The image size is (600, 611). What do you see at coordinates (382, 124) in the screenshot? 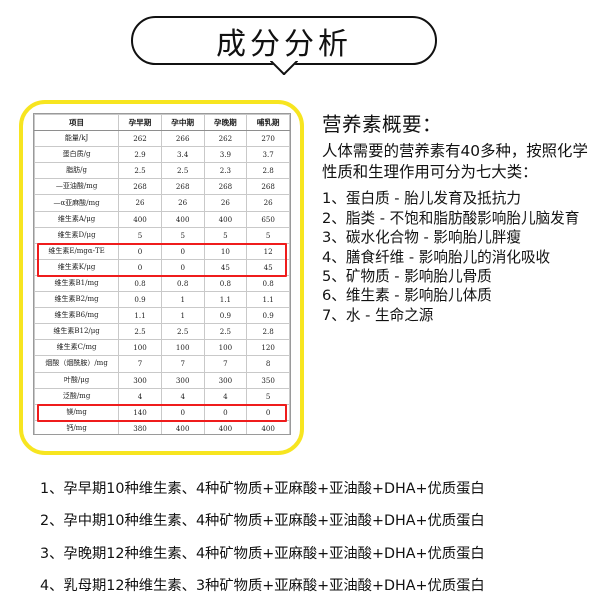
I see `summary-heading: 营养素概要：` at bounding box center [382, 124].